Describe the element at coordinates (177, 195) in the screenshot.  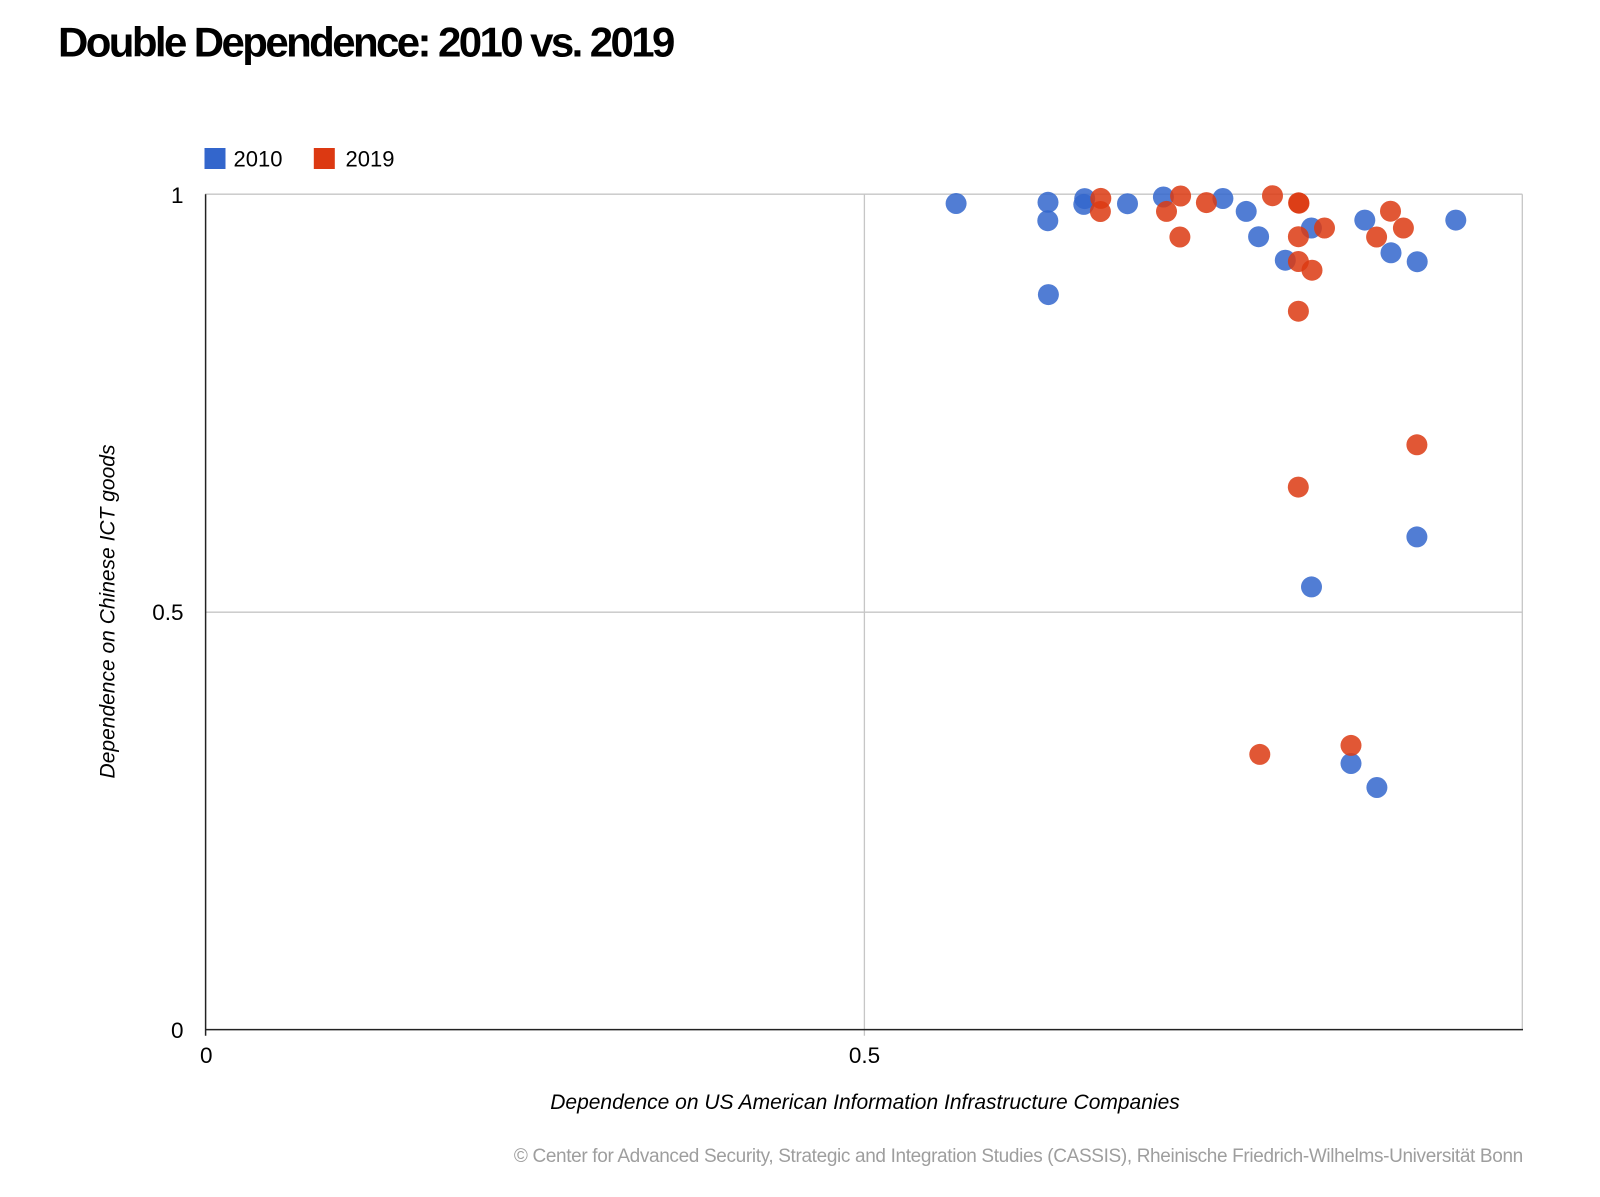
I see `svg-text: 1` at that location.